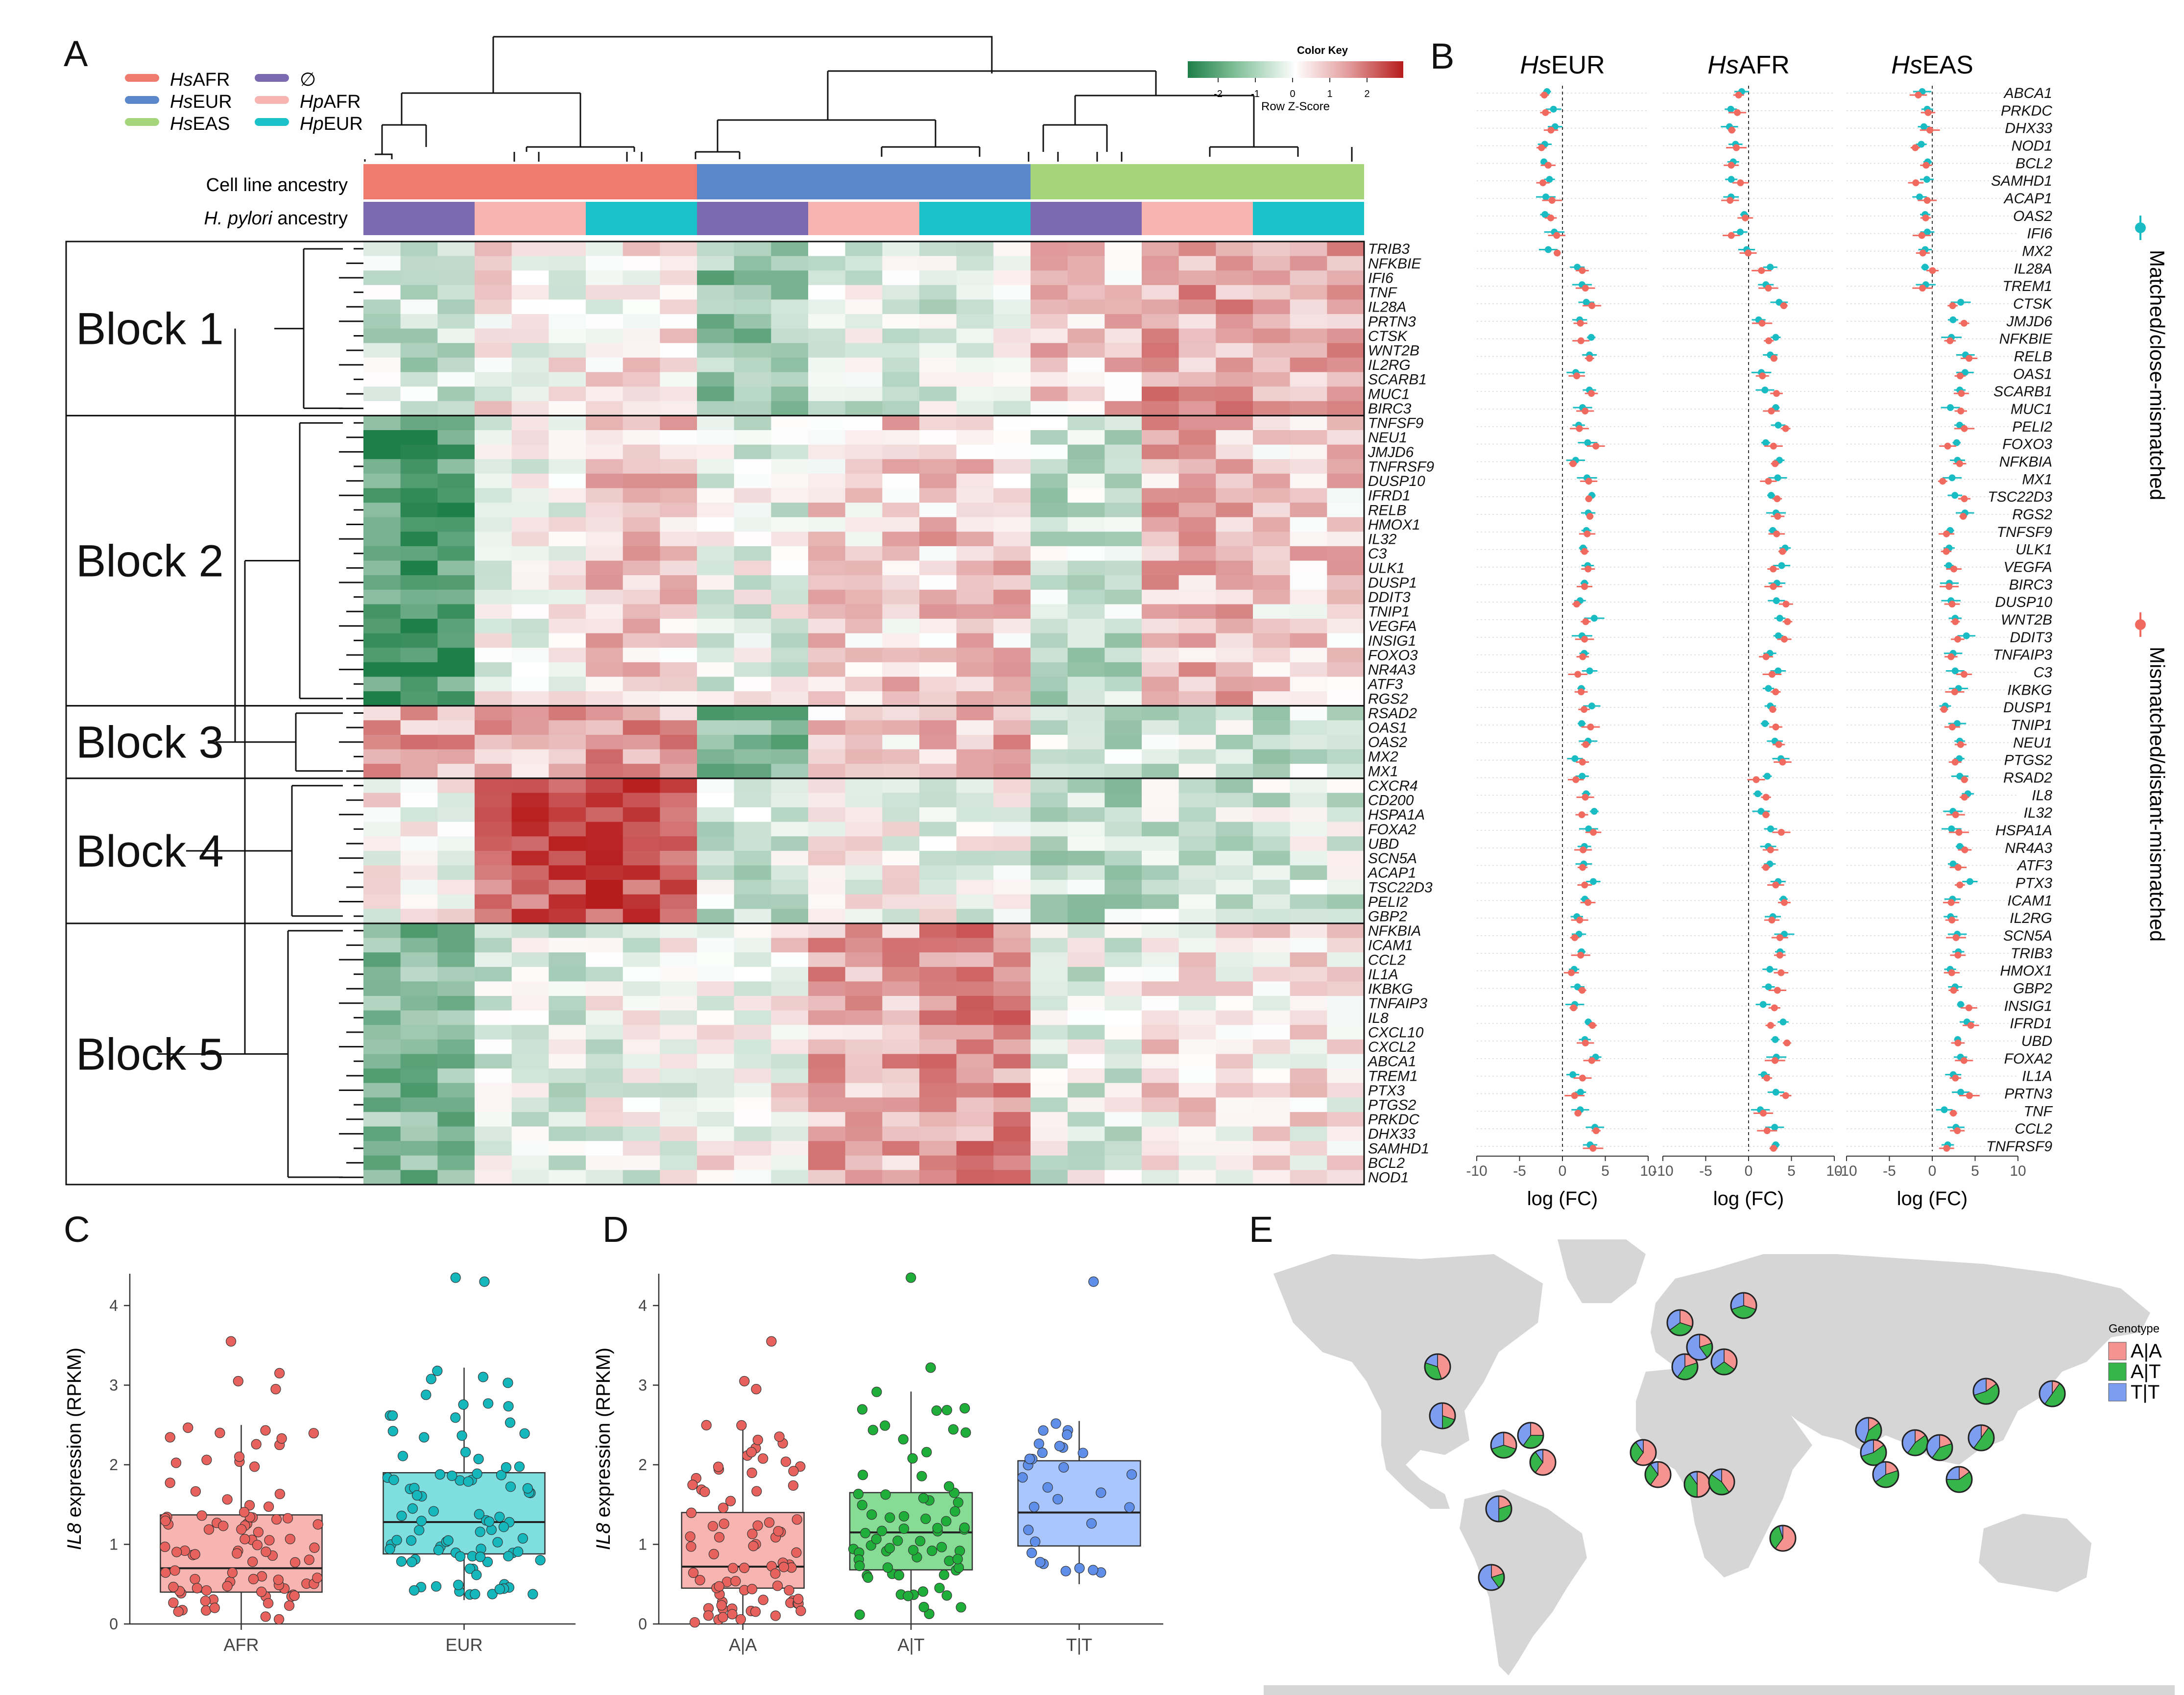 The image size is (2184, 1695). Describe the element at coordinates (74, 1536) in the screenshot. I see `box-ylabel-gene: IL8` at that location.